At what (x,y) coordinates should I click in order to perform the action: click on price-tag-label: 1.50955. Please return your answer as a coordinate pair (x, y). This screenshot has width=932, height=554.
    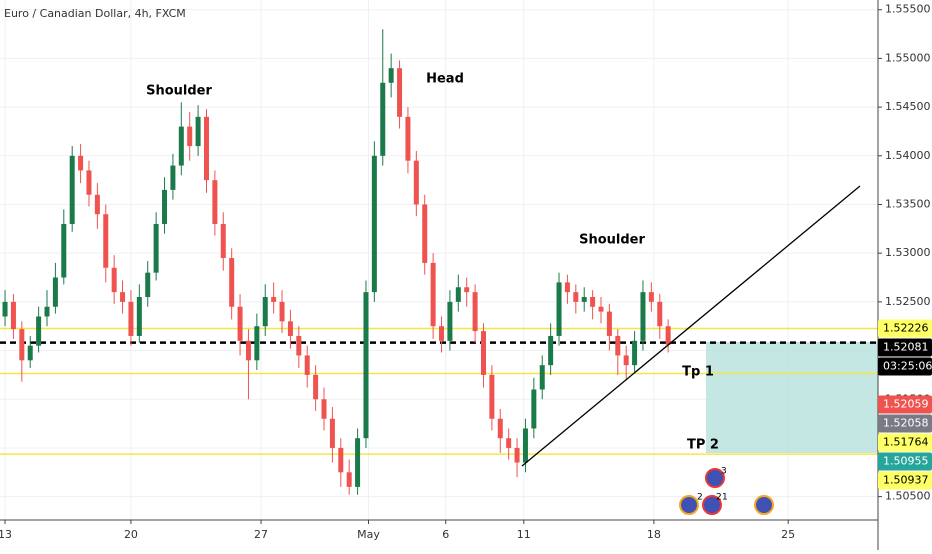
    Looking at the image, I should click on (906, 461).